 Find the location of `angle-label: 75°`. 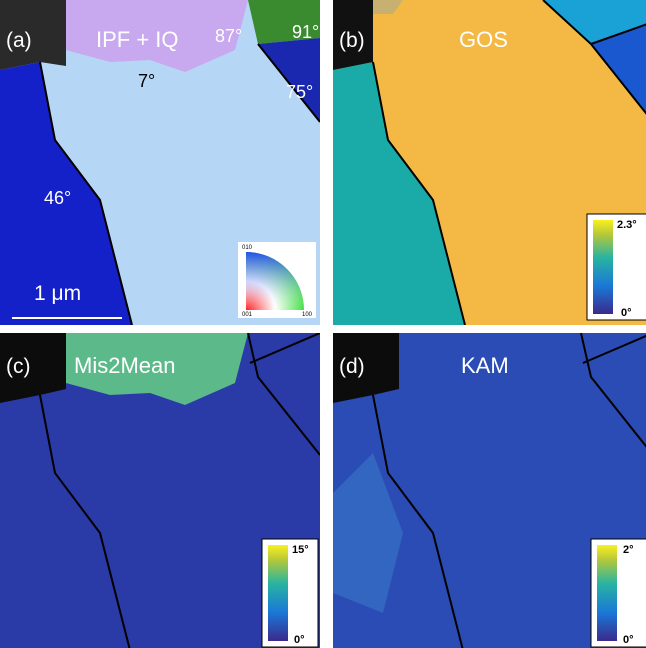

angle-label: 75° is located at coordinates (299, 92).